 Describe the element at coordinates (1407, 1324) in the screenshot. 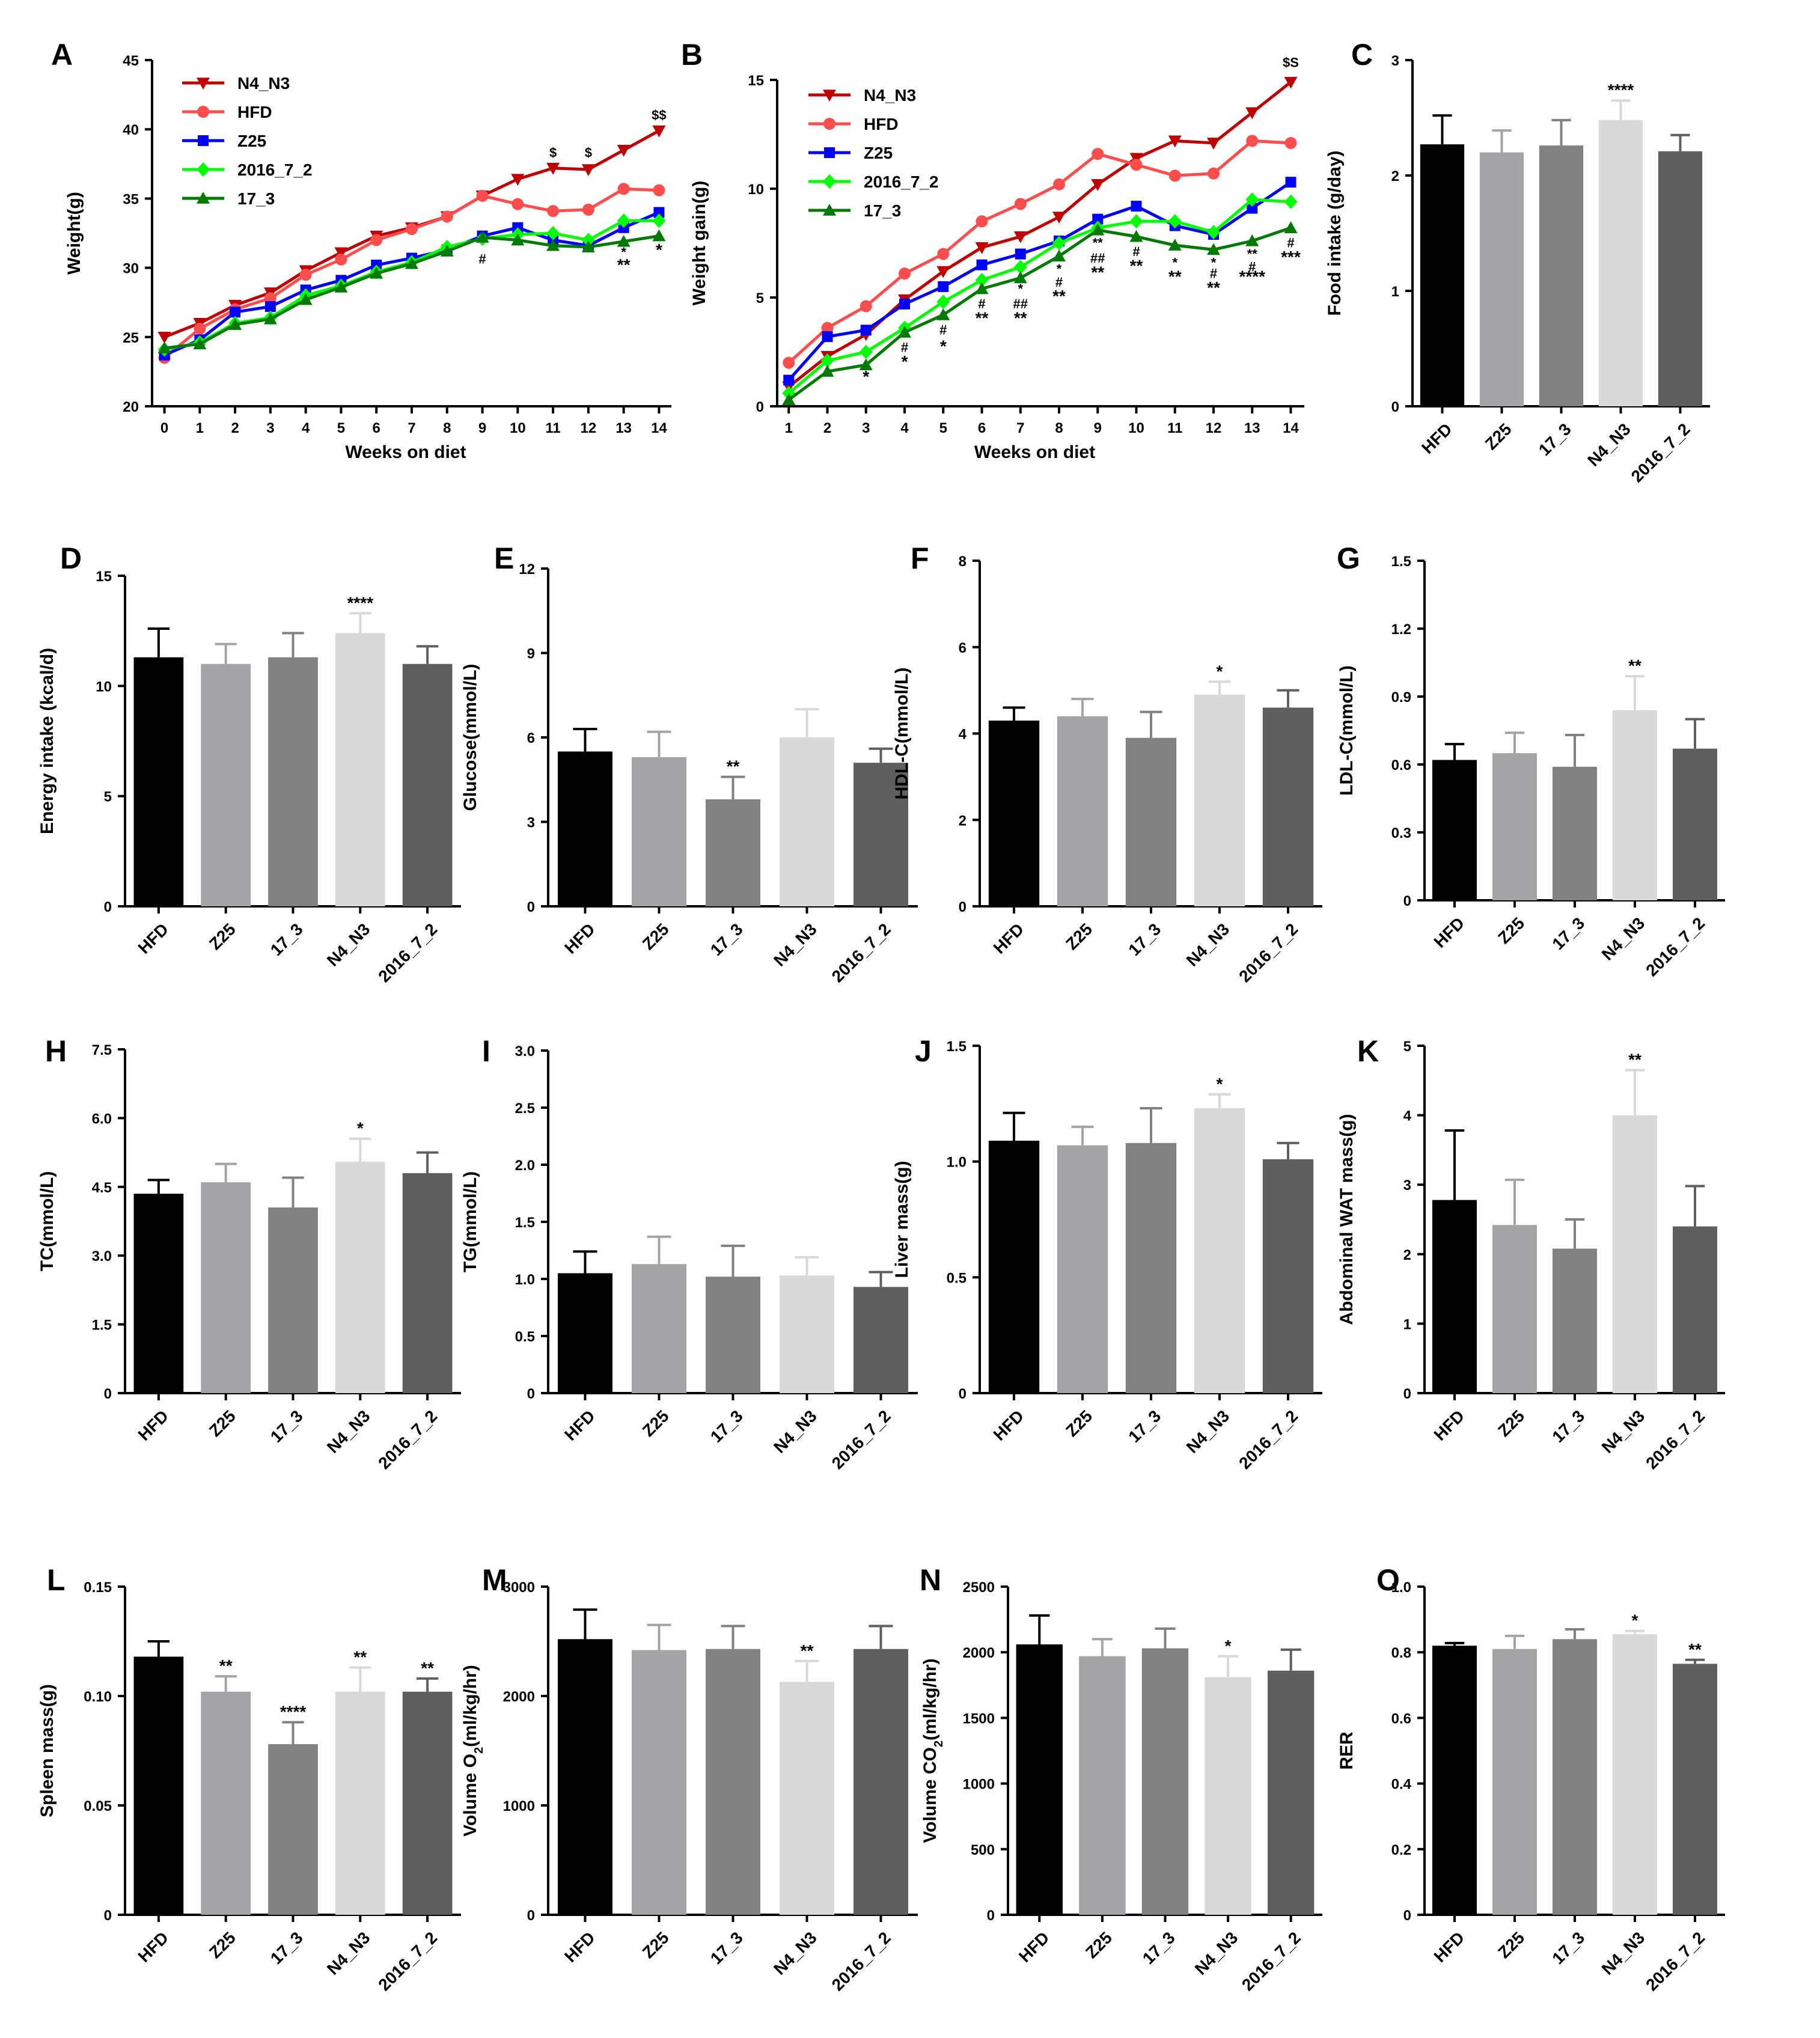

I see `y-tick-label: 1` at that location.